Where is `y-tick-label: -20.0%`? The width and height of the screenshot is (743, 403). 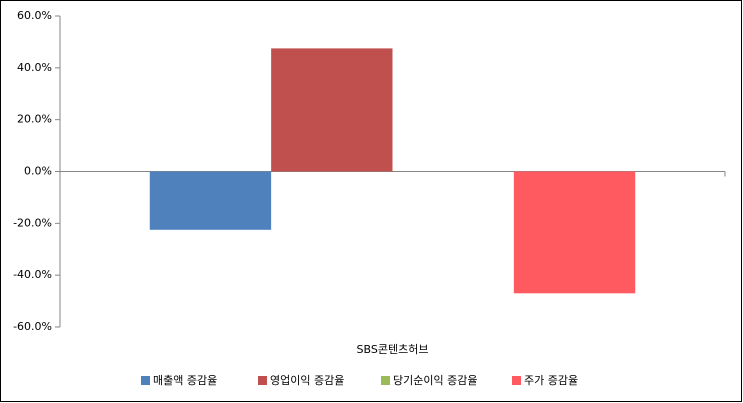 y-tick-label: -20.0% is located at coordinates (32, 222).